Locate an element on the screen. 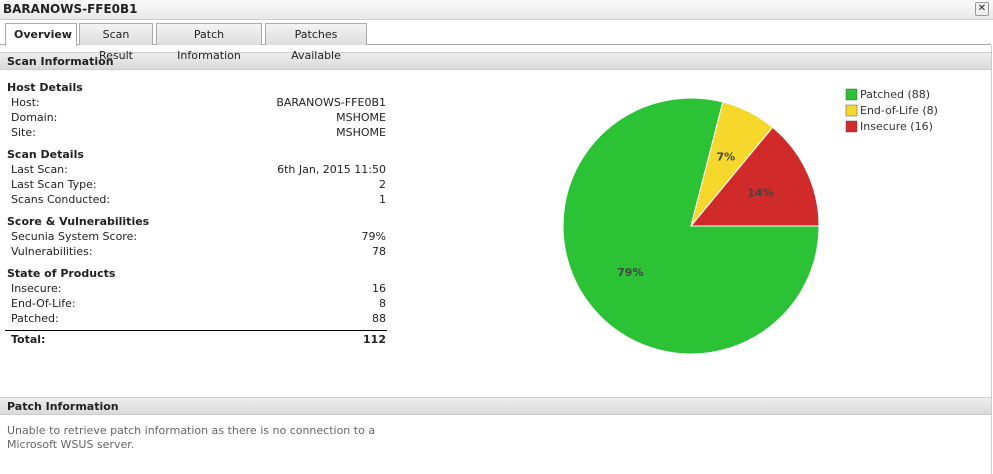 Image resolution: width=993 pixels, height=474 pixels. close-button: ✕ is located at coordinates (982, 9).